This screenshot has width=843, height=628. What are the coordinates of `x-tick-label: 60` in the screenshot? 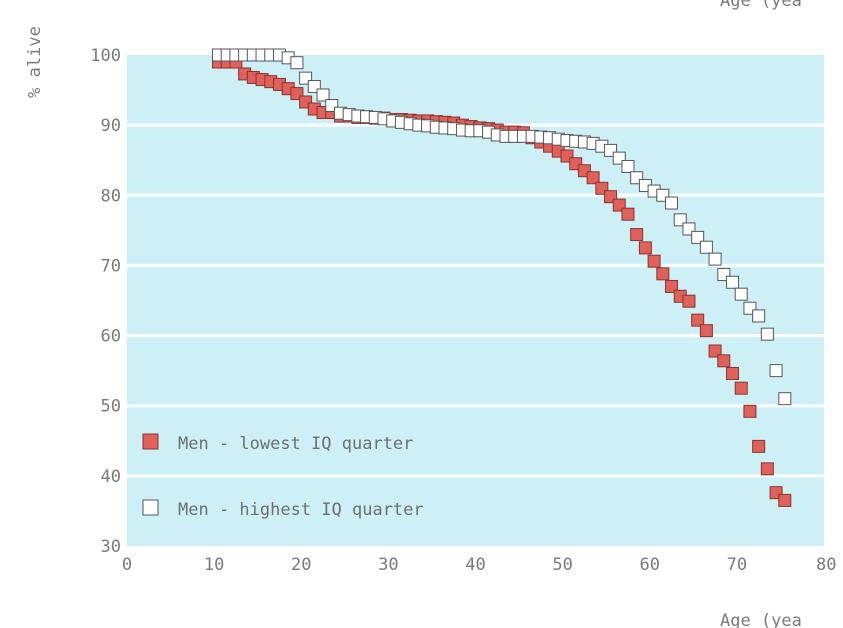 It's located at (650, 565).